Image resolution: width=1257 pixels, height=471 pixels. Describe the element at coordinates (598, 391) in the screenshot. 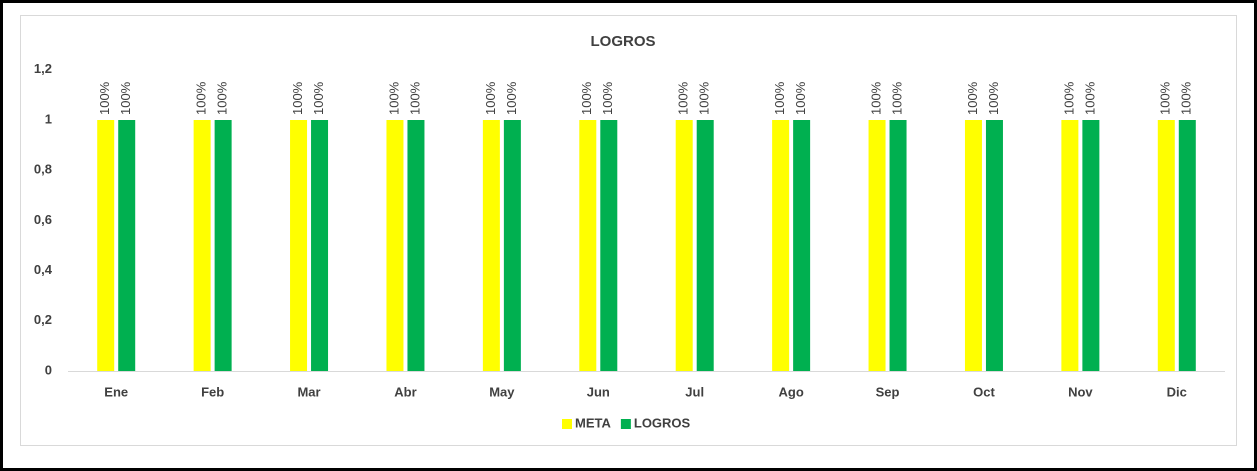

I see `x-tick-label: Jun` at that location.